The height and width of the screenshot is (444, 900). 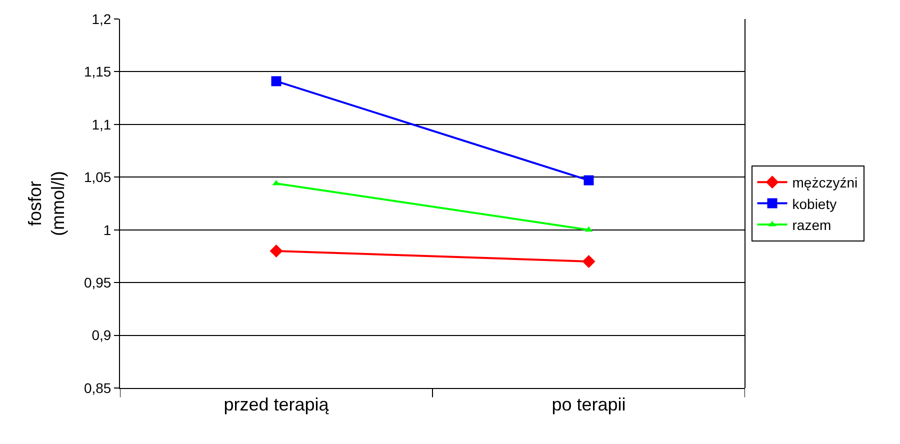 I want to click on legend-label: razem, so click(x=812, y=224).